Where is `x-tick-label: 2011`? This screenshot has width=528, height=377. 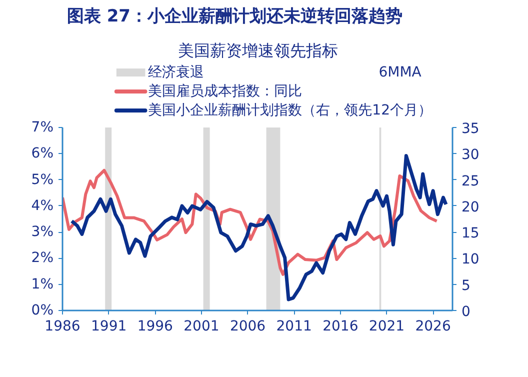 x-tick-label: 2011 is located at coordinates (294, 326).